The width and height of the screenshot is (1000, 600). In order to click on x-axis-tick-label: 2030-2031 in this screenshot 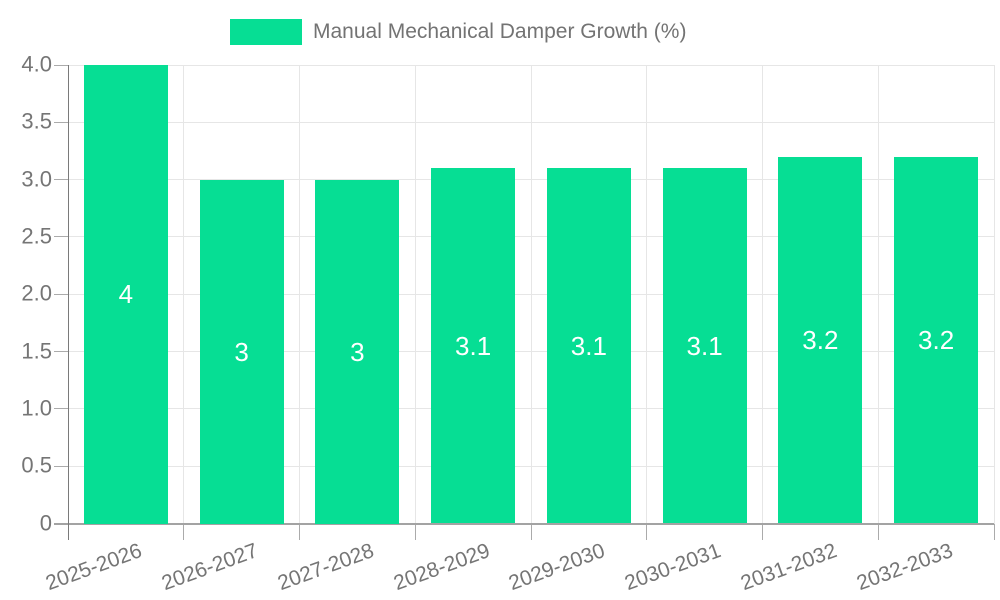, I will do `click(673, 567)`.